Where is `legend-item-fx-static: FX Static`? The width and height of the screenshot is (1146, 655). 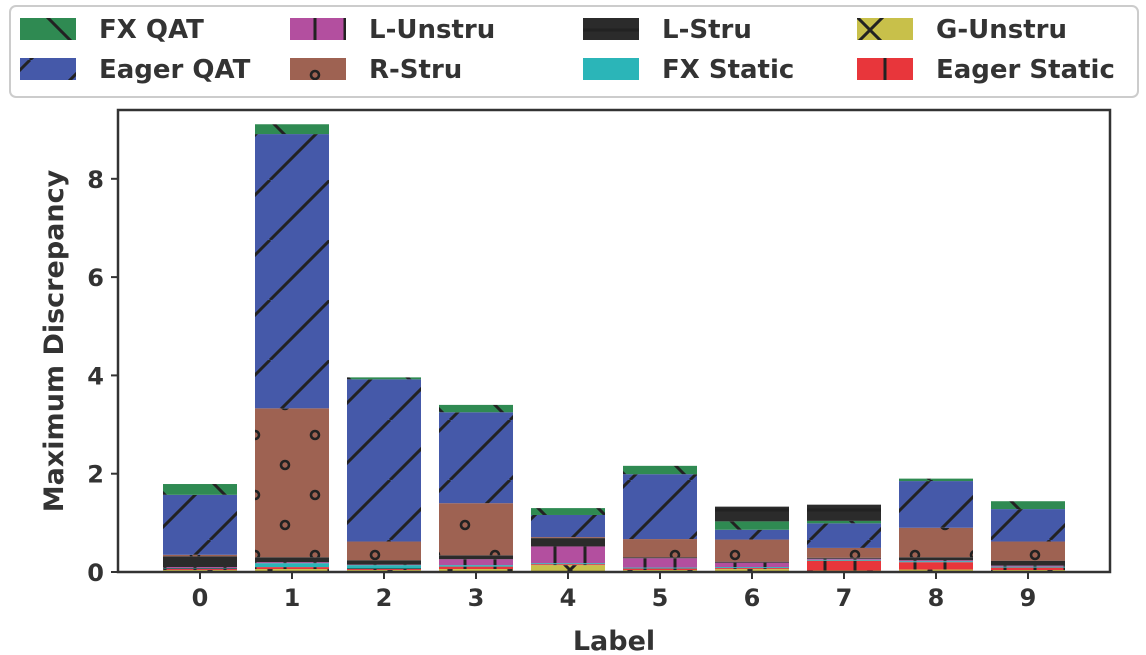
legend-item-fx-static: FX Static is located at coordinates (688, 70).